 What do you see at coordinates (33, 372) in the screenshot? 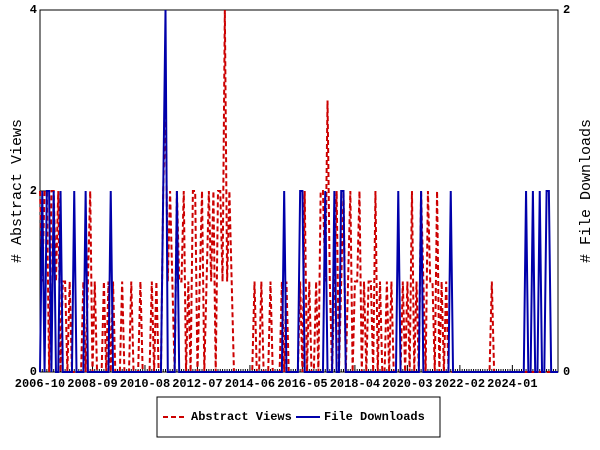
I see `y-tick-label: 0` at bounding box center [33, 372].